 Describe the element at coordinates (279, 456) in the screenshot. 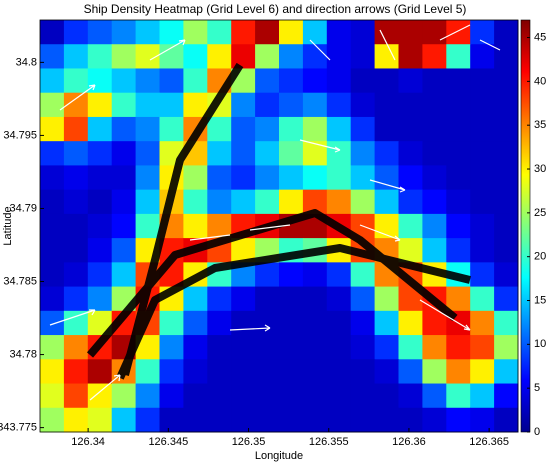

I see `x-axis-label: Longitude` at that location.